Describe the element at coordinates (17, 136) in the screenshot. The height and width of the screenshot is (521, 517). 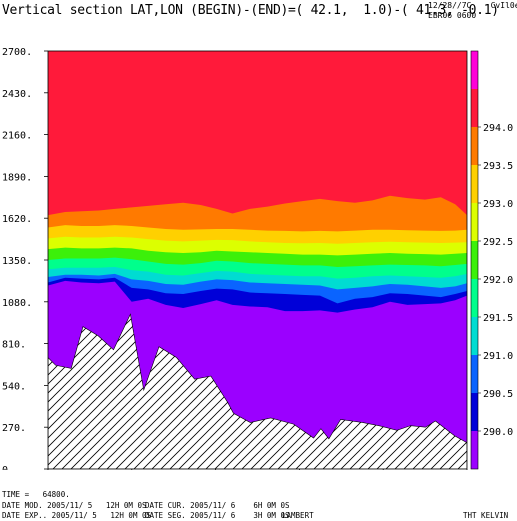
I see `y-tick-label: 2160.` at that location.